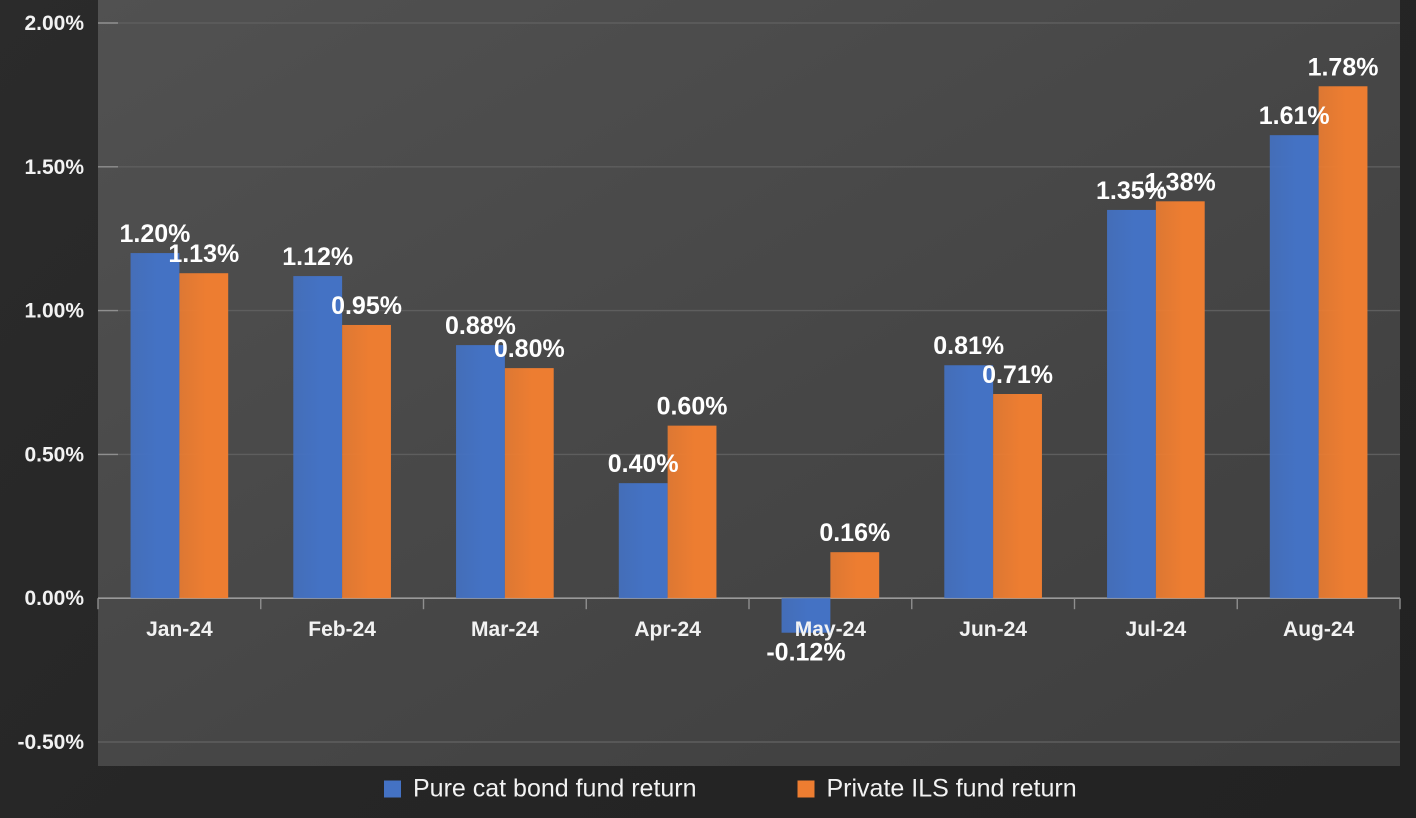 The image size is (1416, 818). Describe the element at coordinates (480, 326) in the screenshot. I see `bar-value-label: 0.88%` at that location.